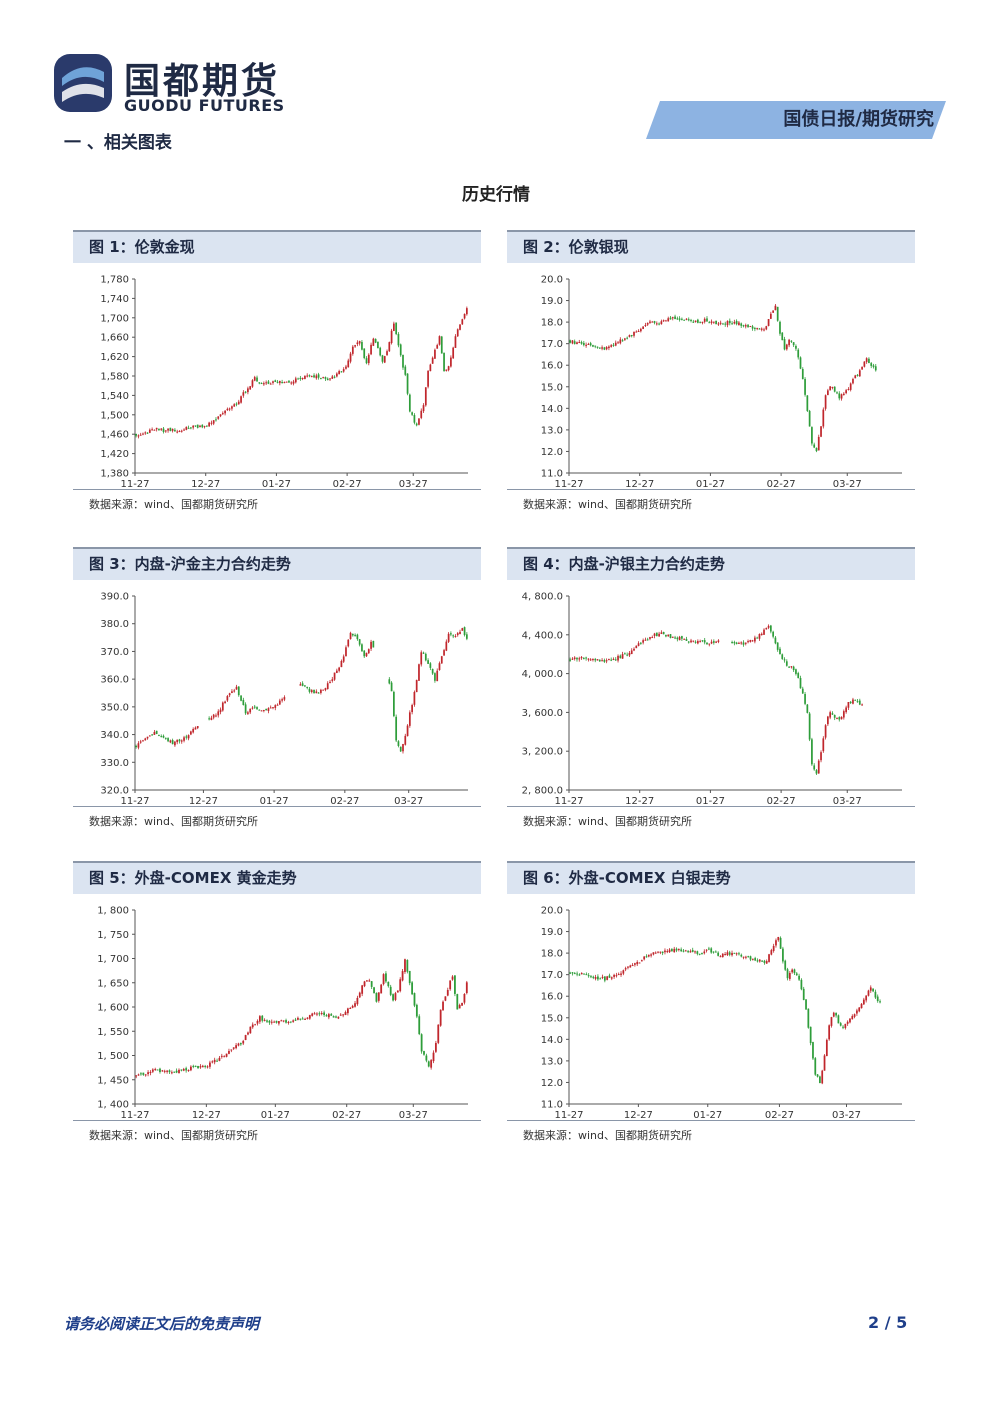 The image size is (992, 1403). What do you see at coordinates (542, 635) in the screenshot?
I see `y-tick-label: 4, 400.0` at bounding box center [542, 635].